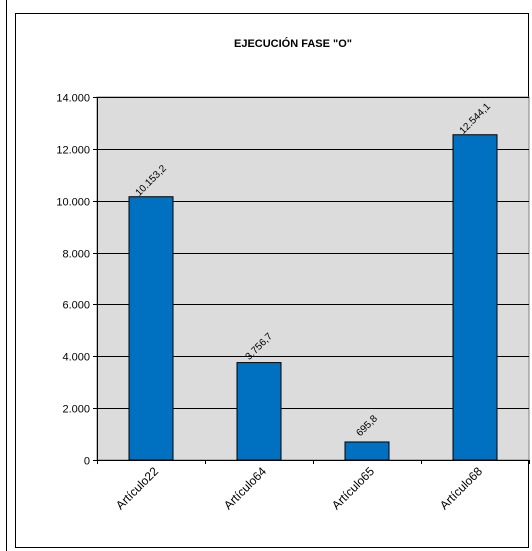 This screenshot has height=551, width=532. Describe the element at coordinates (76, 306) in the screenshot. I see `y-tick-label-6000: 6.000` at that location.